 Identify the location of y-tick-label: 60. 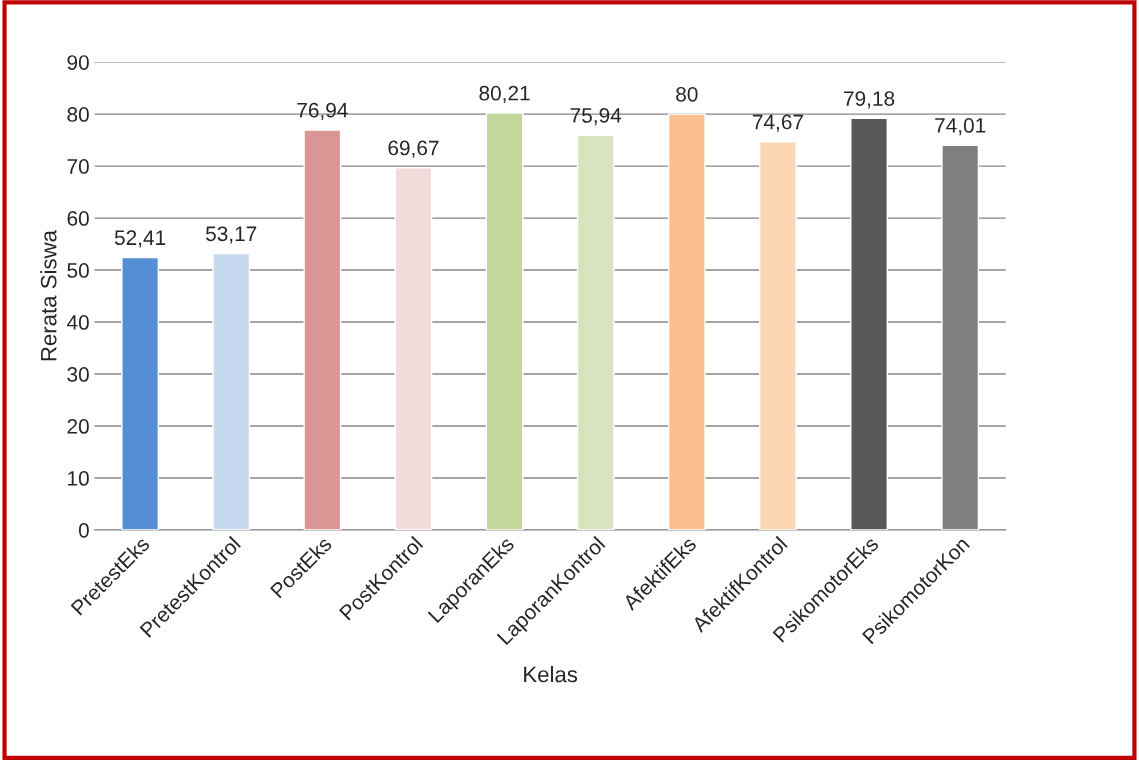
(78, 218).